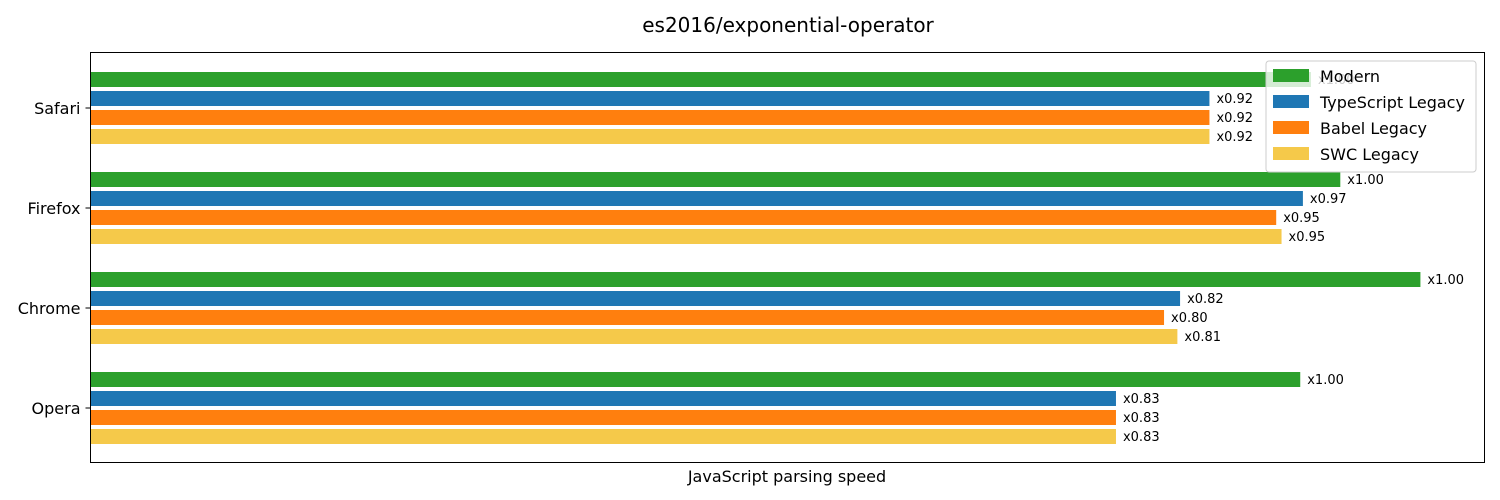 The image size is (1500, 500). What do you see at coordinates (650, 136) in the screenshot?
I see `bar-safari-swc-legacy` at bounding box center [650, 136].